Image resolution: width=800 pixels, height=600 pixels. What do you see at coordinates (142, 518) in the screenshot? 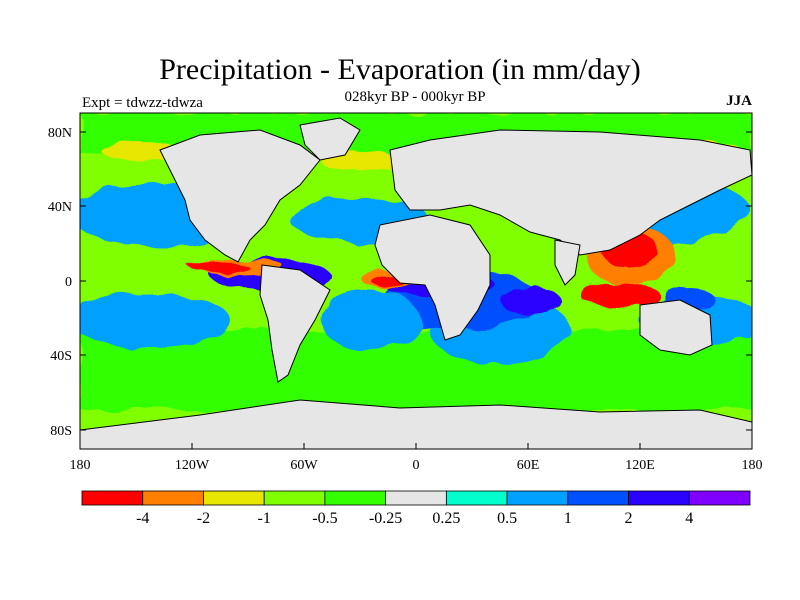
I see `colorbar-label: -4` at bounding box center [142, 518].